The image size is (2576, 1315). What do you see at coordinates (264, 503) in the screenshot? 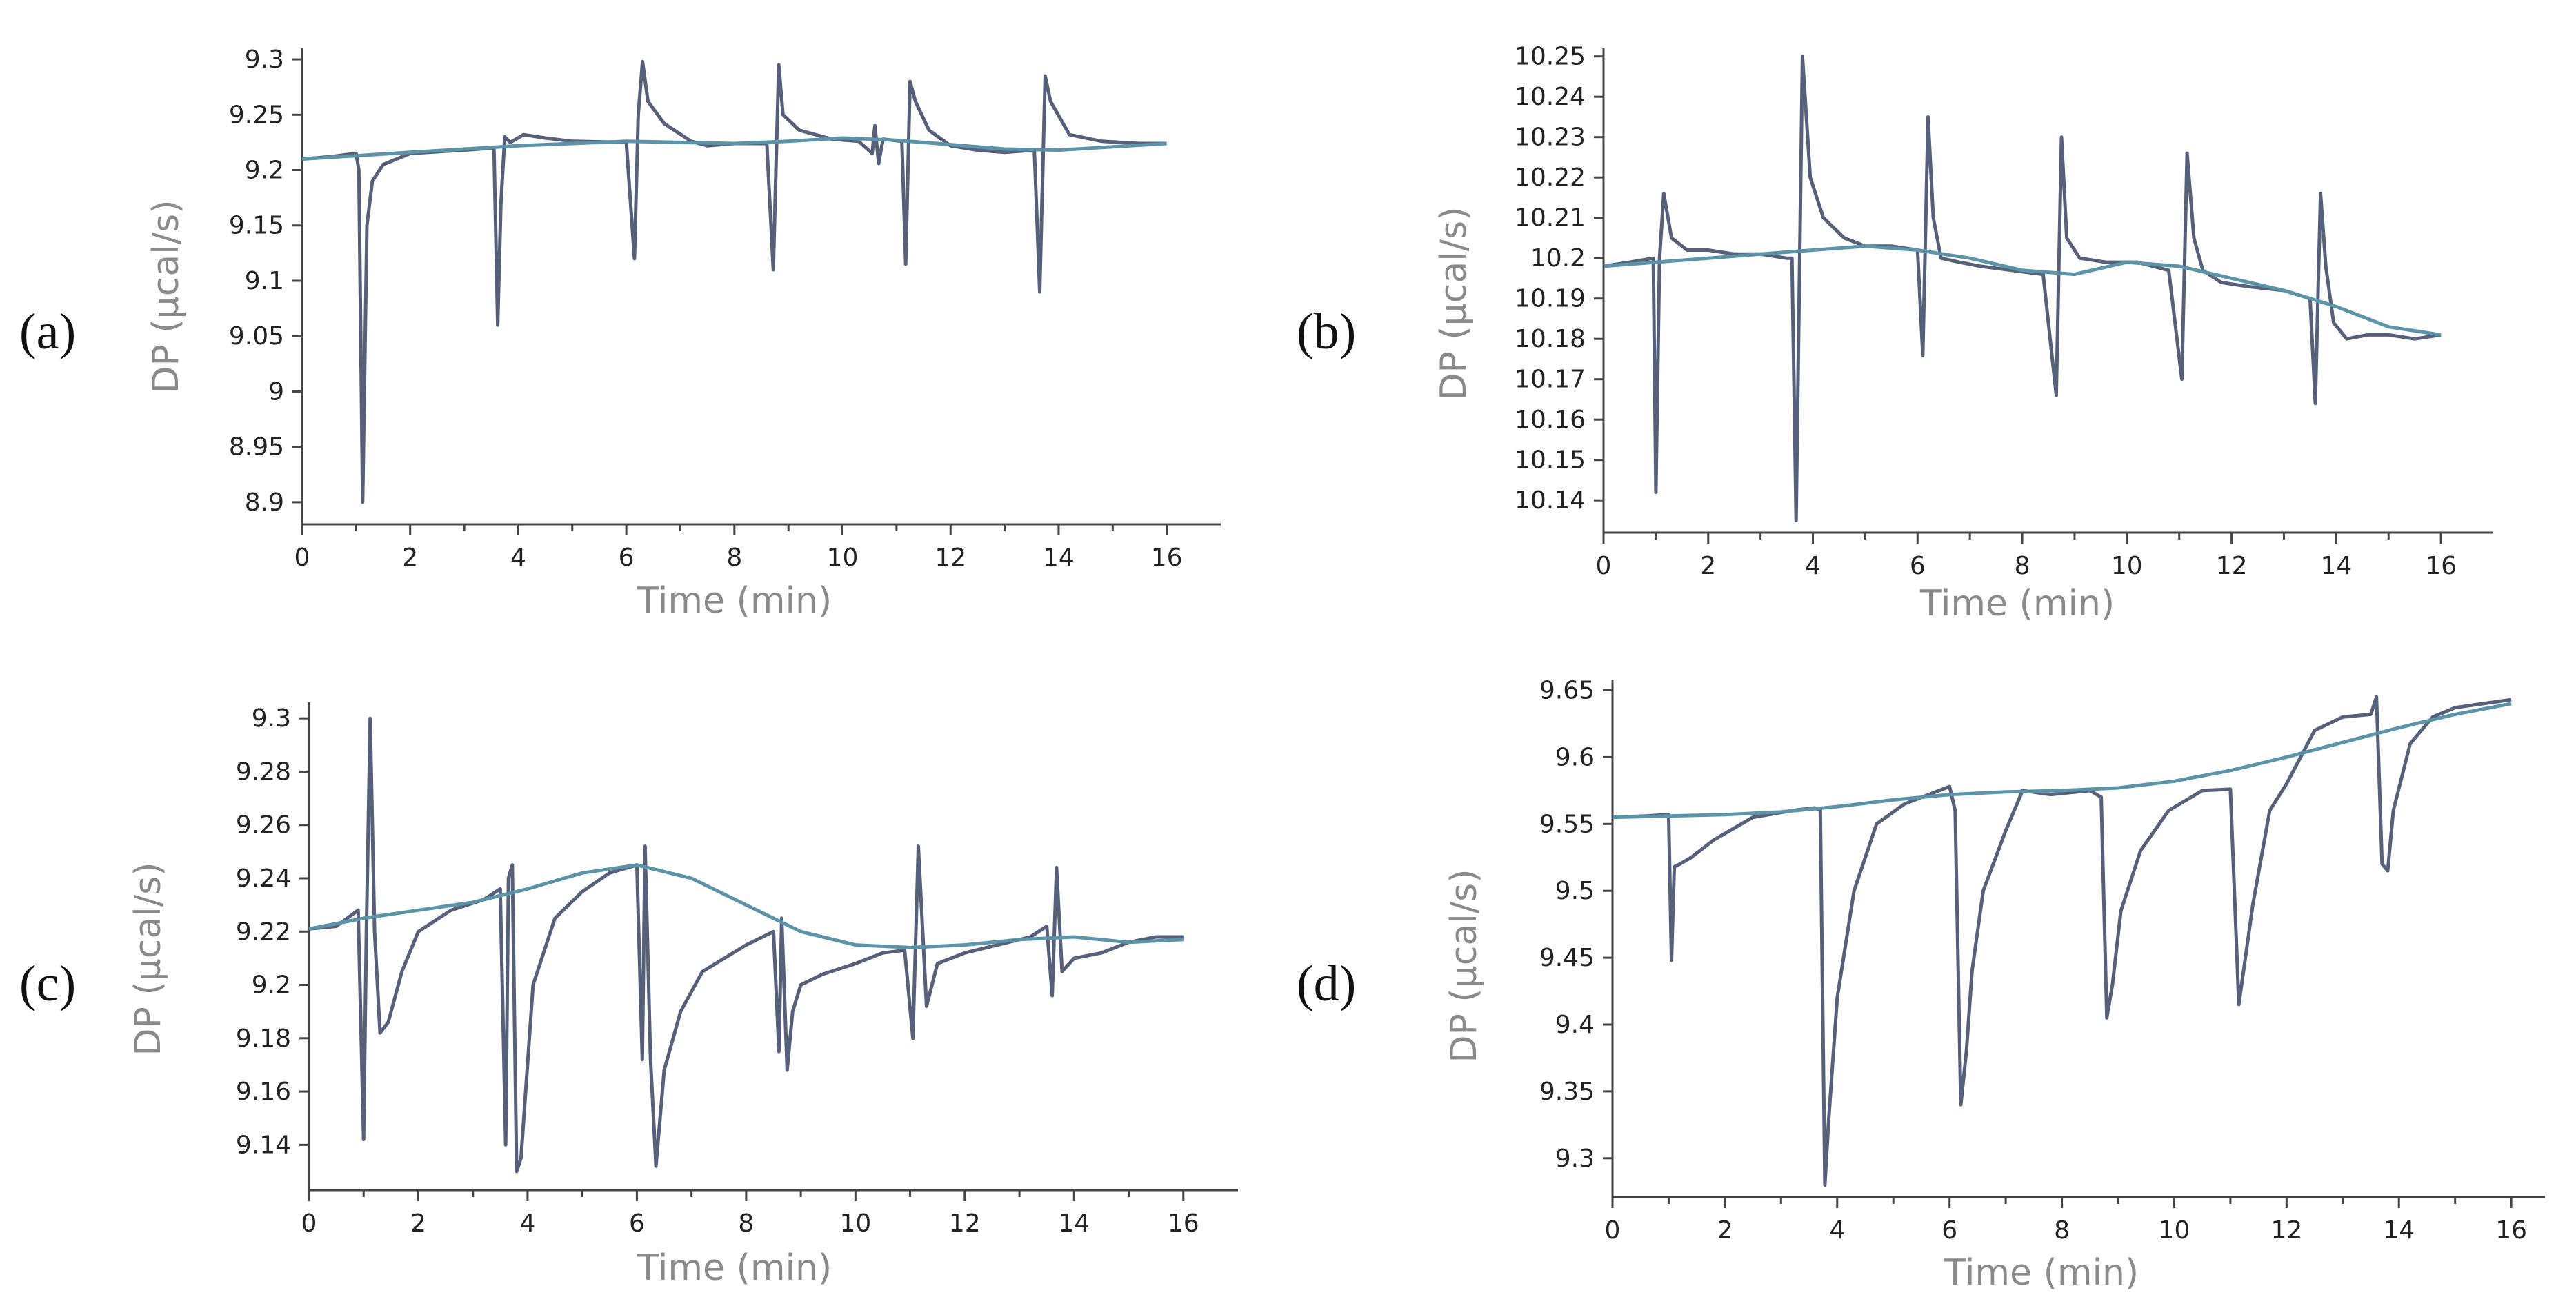
I see `y-tick-label: 8.9` at bounding box center [264, 503].